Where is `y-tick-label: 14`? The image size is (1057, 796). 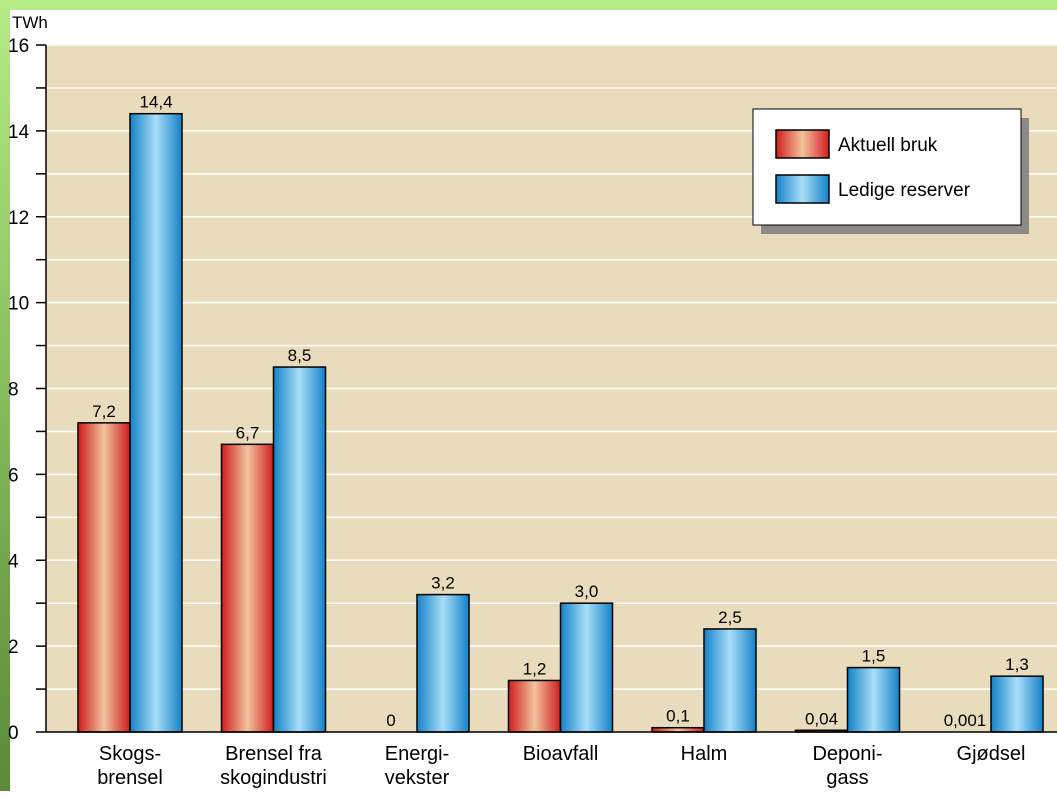
y-tick-label: 14 is located at coordinates (19, 132).